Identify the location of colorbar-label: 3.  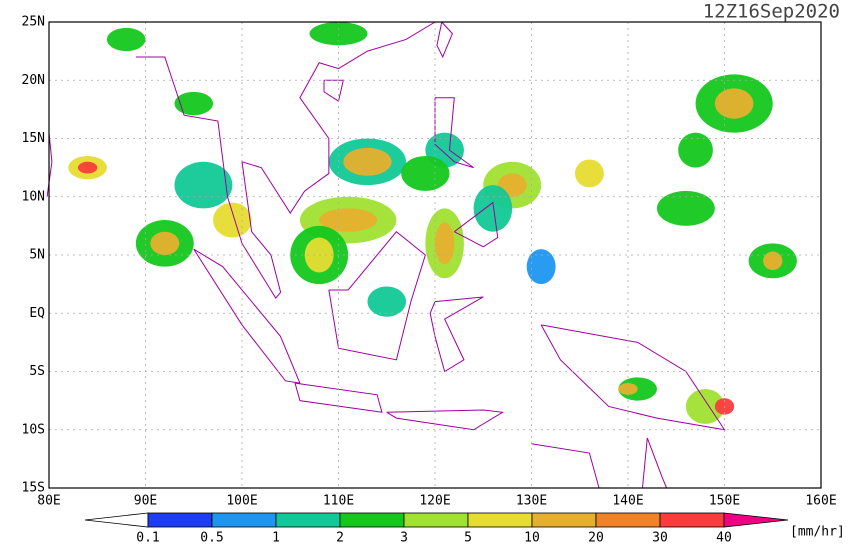
(404, 537).